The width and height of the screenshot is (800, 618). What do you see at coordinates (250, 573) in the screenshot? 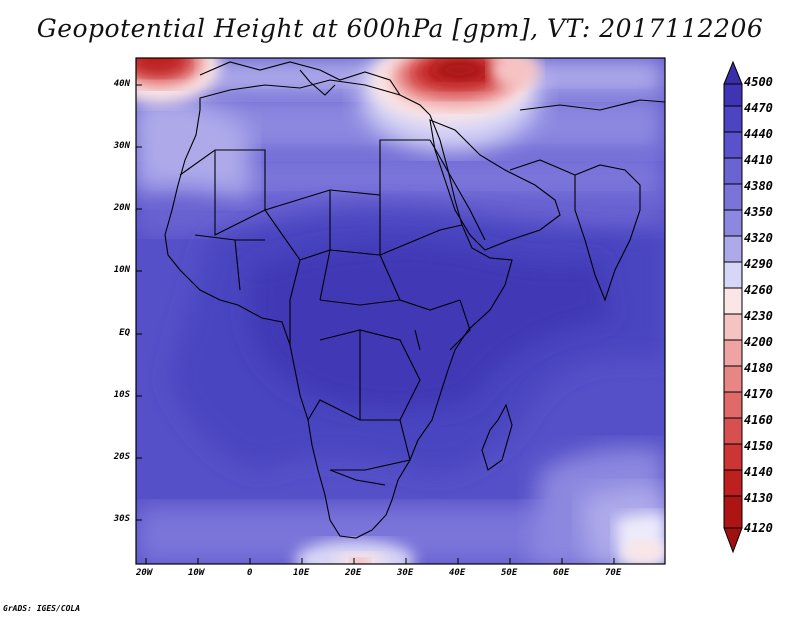
I see `lon-label: 0` at bounding box center [250, 573].